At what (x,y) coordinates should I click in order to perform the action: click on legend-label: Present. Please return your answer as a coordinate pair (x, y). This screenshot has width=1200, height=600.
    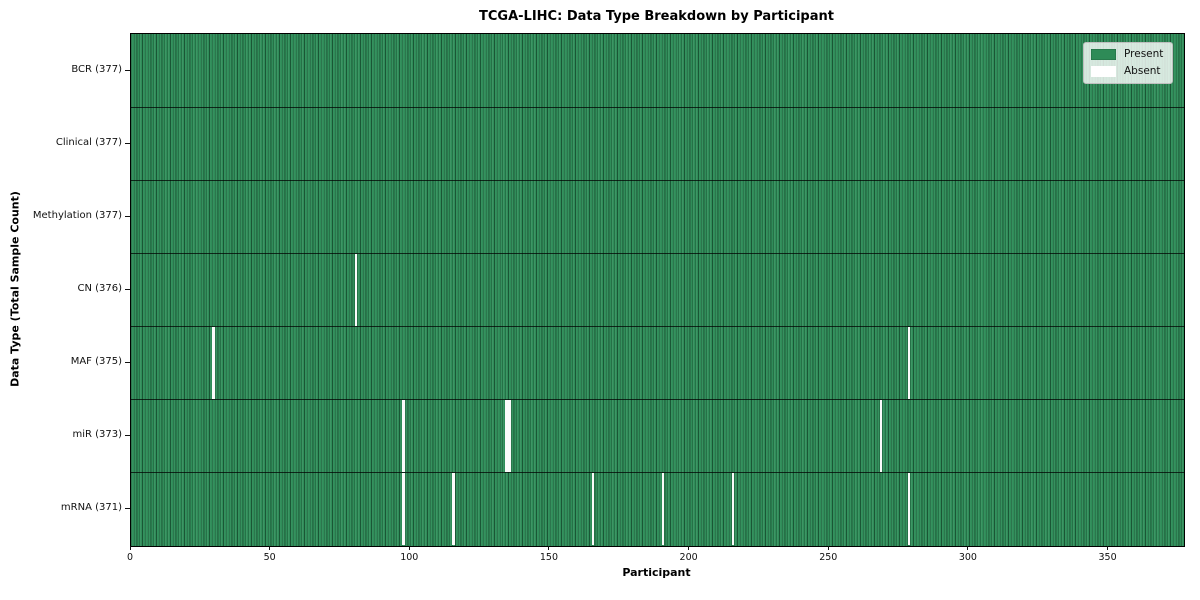
    Looking at the image, I should click on (1144, 54).